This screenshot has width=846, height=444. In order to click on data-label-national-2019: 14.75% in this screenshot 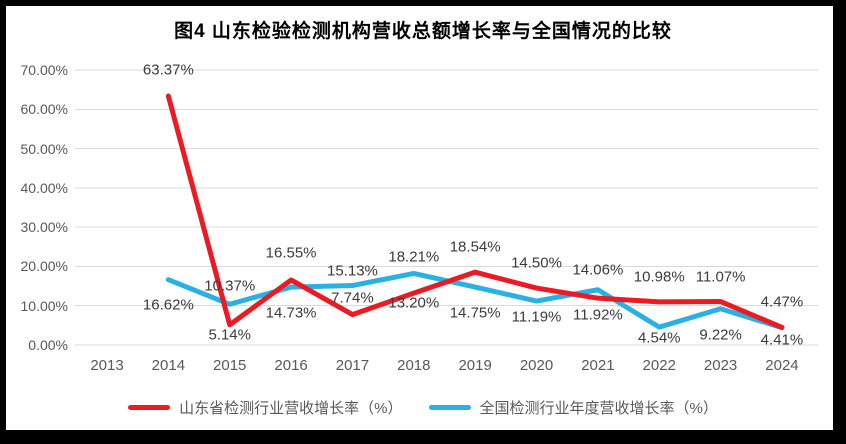, I will do `click(475, 313)`.